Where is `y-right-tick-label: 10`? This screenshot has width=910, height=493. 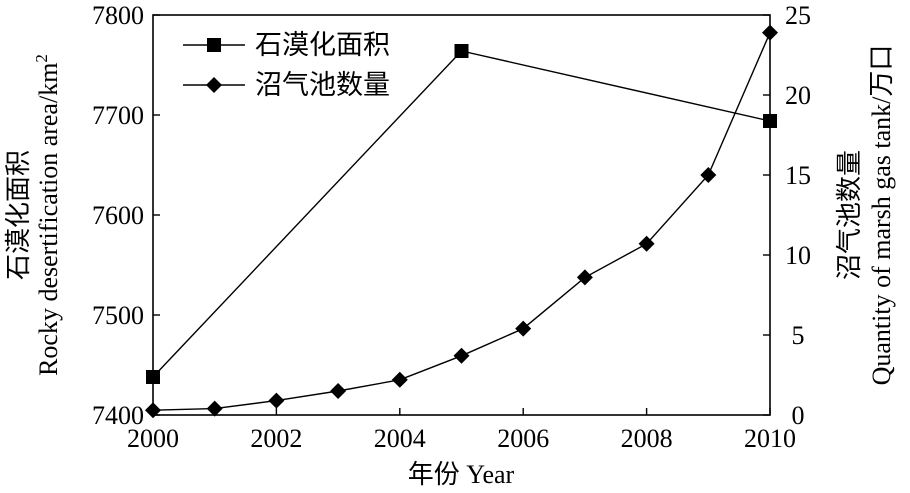
y-right-tick-label: 10 is located at coordinates (798, 255).